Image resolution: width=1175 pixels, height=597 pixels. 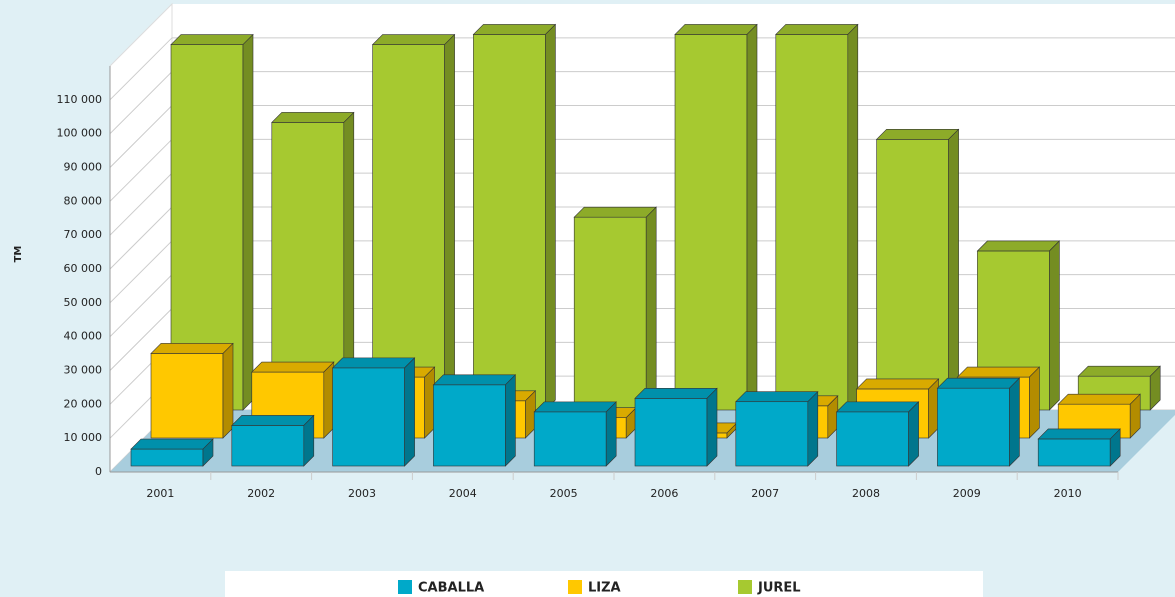 I want to click on legend-label: LIZA, so click(x=604, y=588).